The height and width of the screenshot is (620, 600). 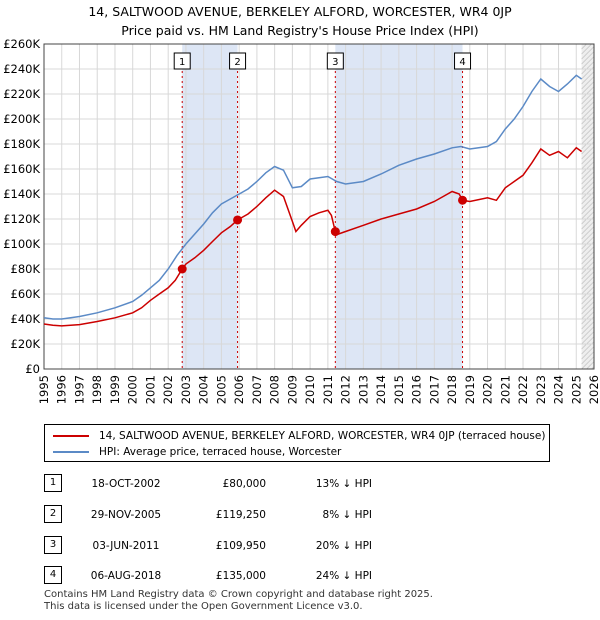 I want to click on x-tick-label: 2009, so click(x=292, y=389).